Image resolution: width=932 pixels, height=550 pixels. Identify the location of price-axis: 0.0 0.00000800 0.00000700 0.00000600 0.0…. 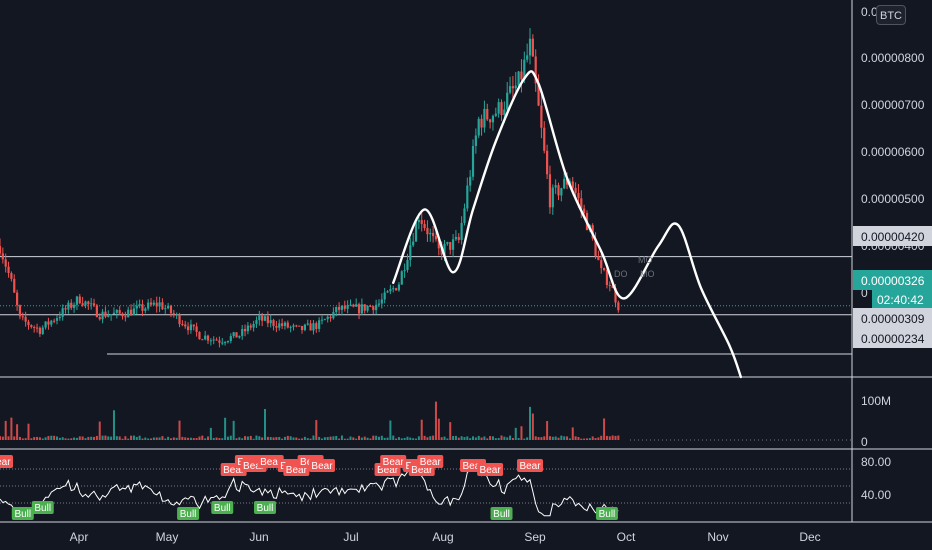
(892, 176).